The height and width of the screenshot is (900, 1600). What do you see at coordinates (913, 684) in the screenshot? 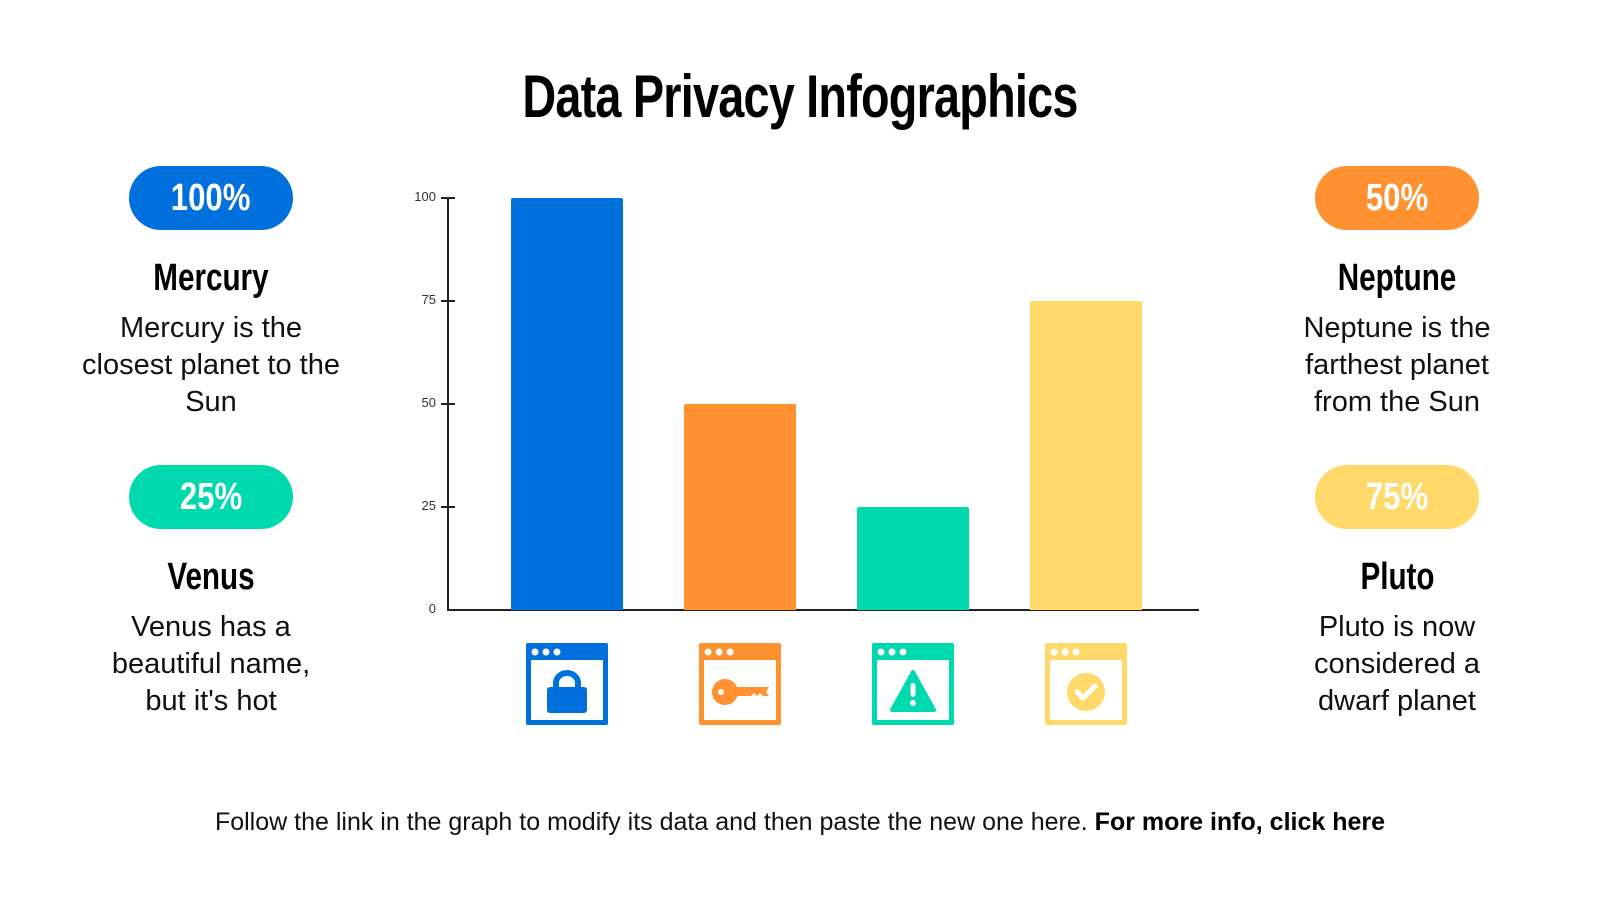
I see `warning-window-icon` at bounding box center [913, 684].